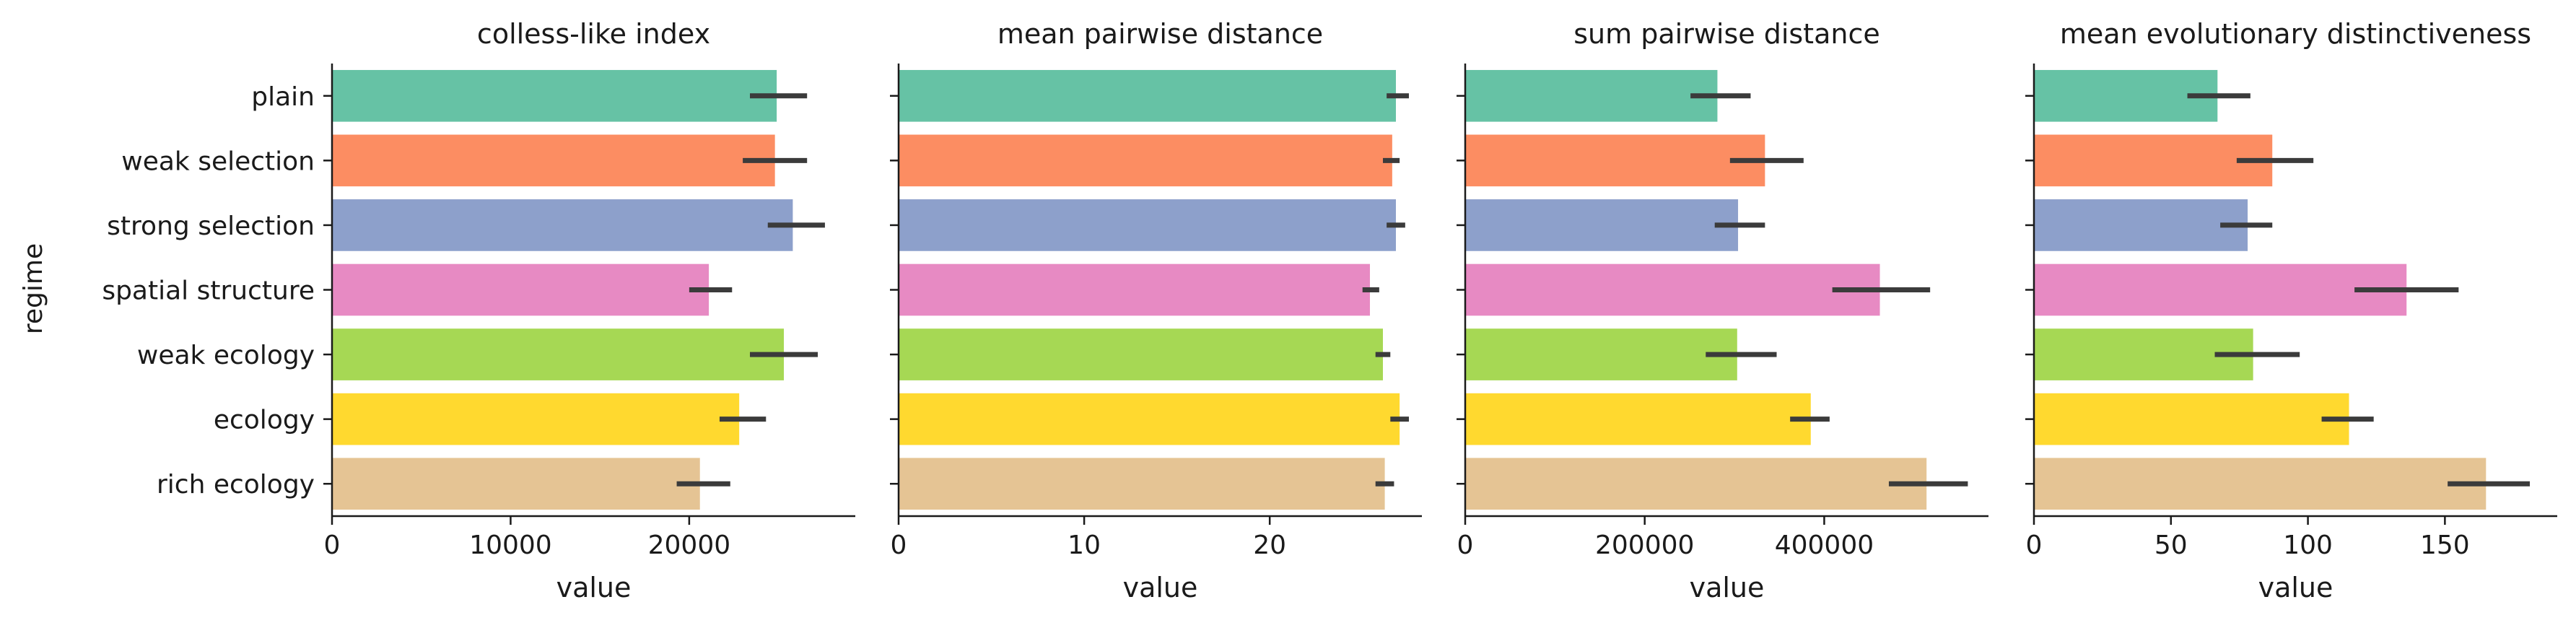  I want to click on x-tick-label: 10, so click(1084, 545).